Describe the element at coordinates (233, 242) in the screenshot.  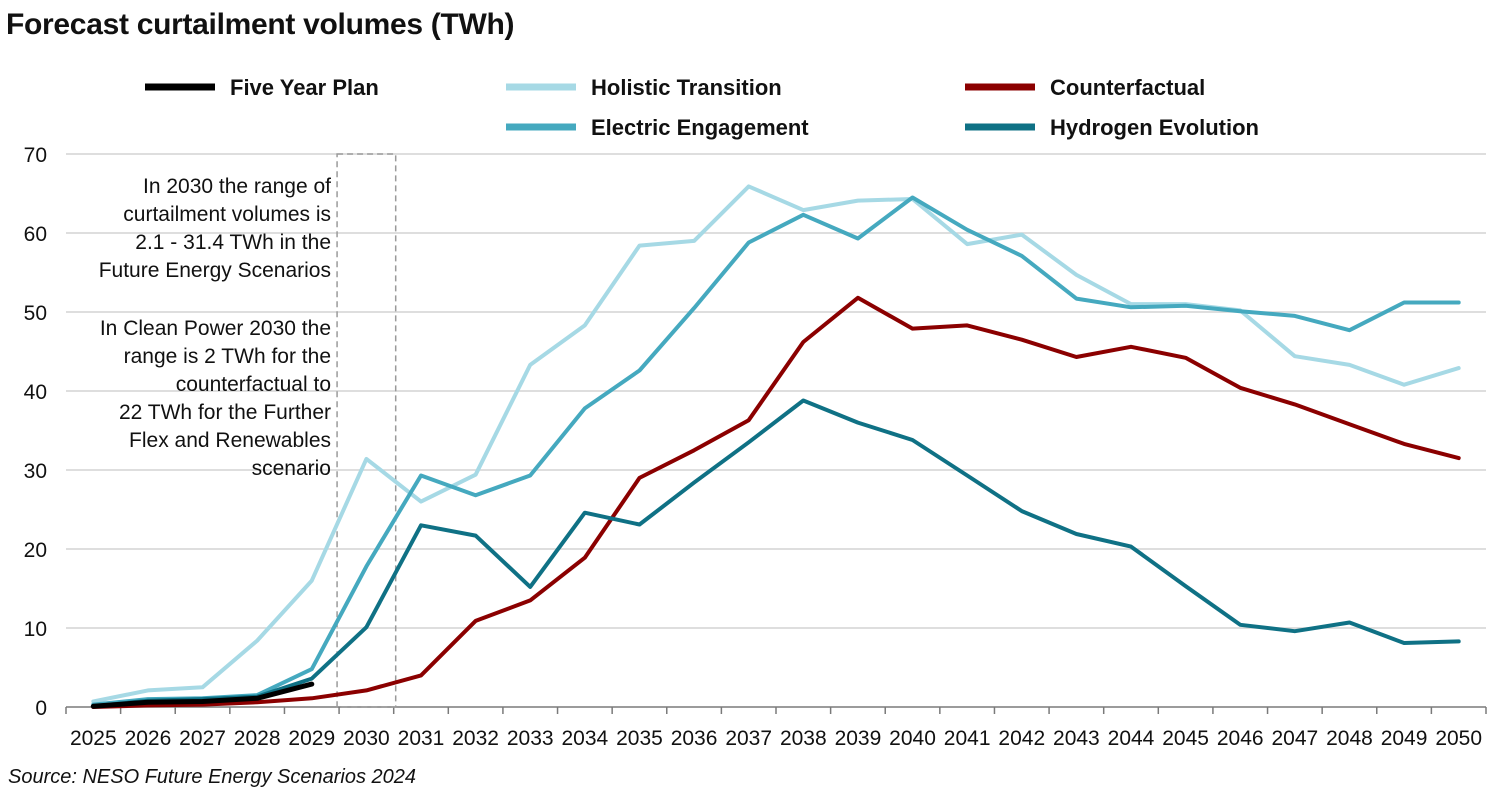
I see `annotation-line: 2.1 - 31.4 TWh in the` at that location.